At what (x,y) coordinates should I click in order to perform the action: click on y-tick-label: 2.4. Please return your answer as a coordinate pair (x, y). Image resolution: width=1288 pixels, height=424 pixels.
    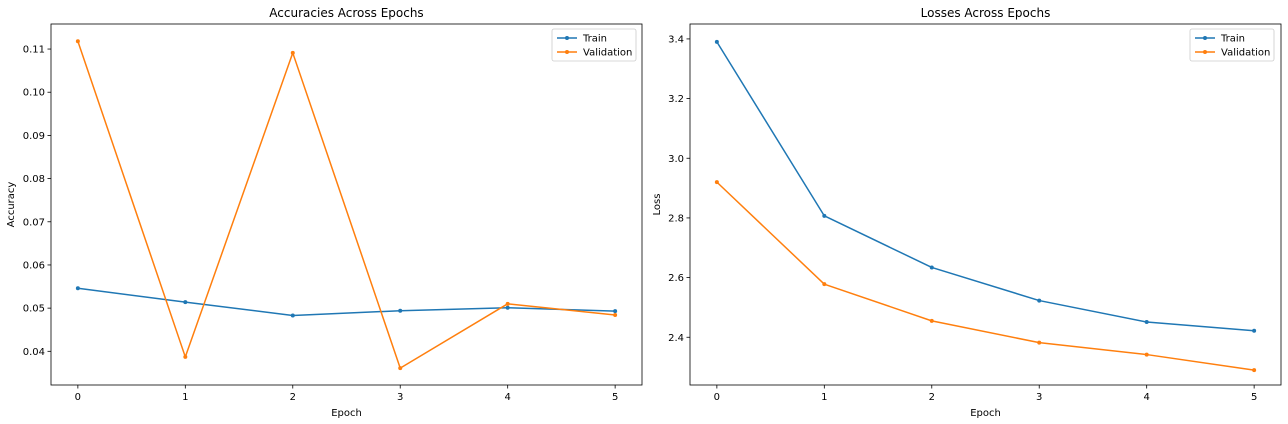
    Looking at the image, I should click on (676, 338).